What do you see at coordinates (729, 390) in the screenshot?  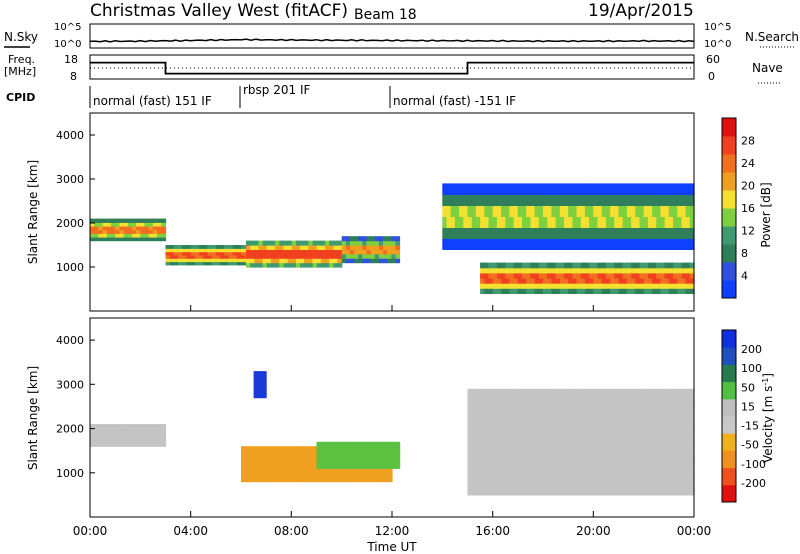 I see `velocity-colorbar-swatch` at bounding box center [729, 390].